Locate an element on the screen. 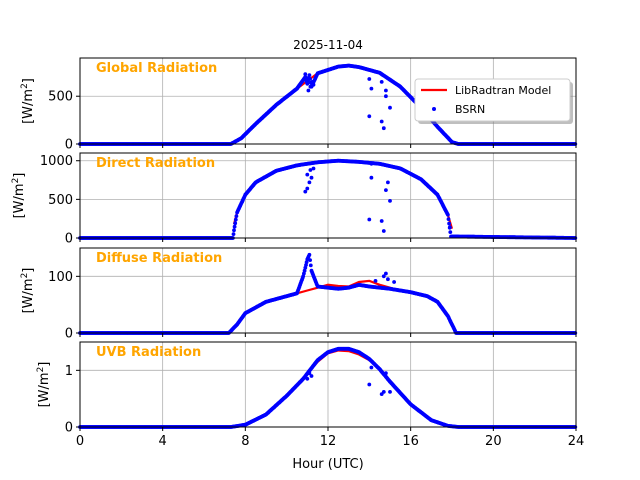 The height and width of the screenshot is (480, 640). x-tick-label: 16 is located at coordinates (410, 441).